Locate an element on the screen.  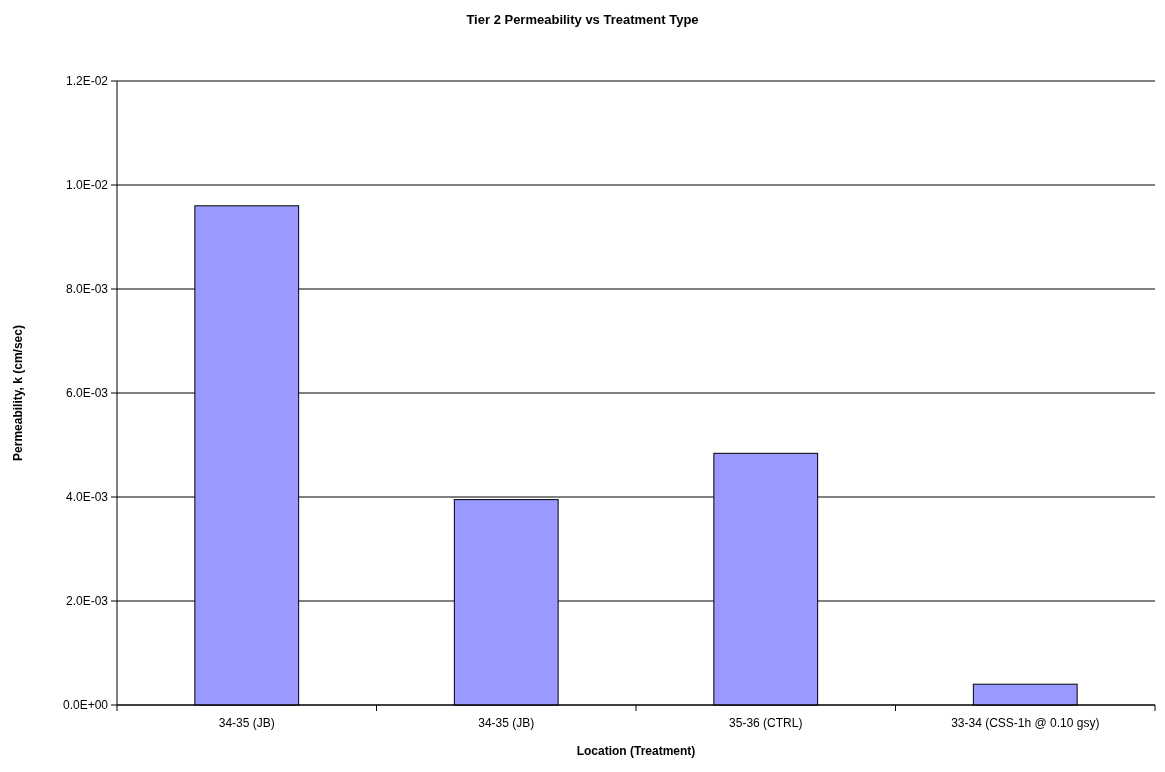
y-tick-label: 4.0E-03 is located at coordinates (87, 497).